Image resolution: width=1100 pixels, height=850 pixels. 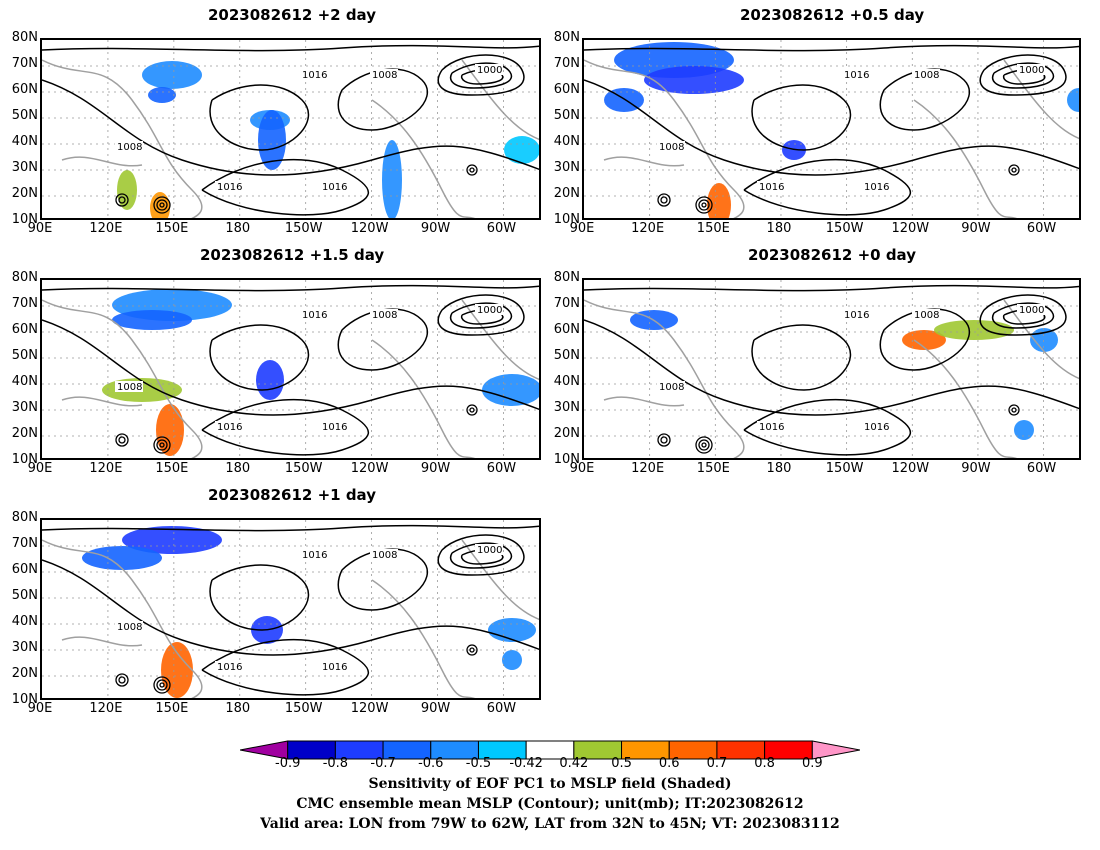 What do you see at coordinates (24, 329) in the screenshot?
I see `lat-tick-label: 60N` at bounding box center [24, 329].